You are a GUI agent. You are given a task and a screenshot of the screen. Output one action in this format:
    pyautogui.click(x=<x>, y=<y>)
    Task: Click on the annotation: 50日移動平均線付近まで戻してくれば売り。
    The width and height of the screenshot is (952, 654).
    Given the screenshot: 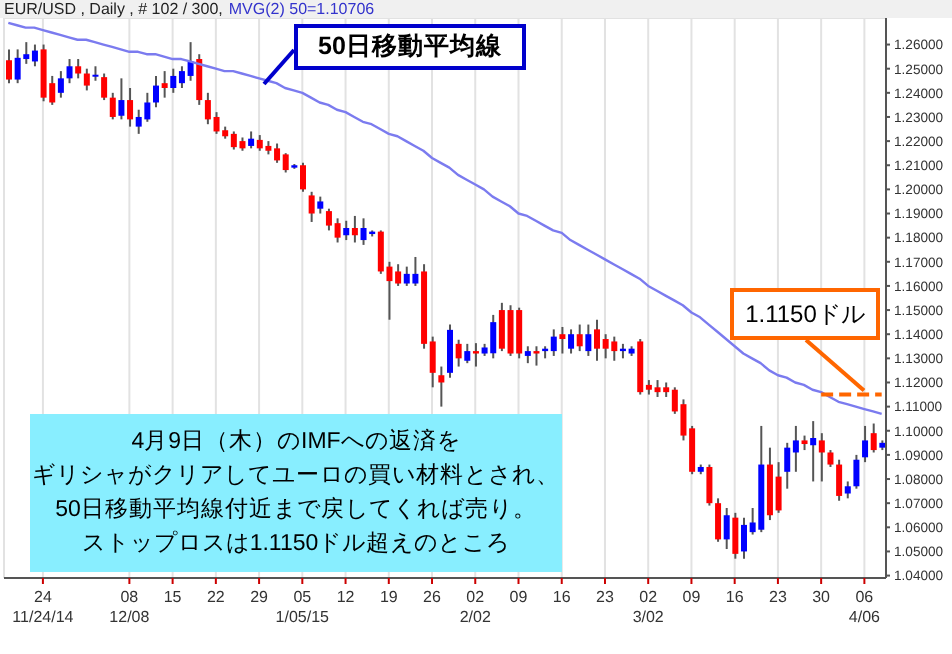 What is the action you would take?
    pyautogui.click(x=296, y=510)
    